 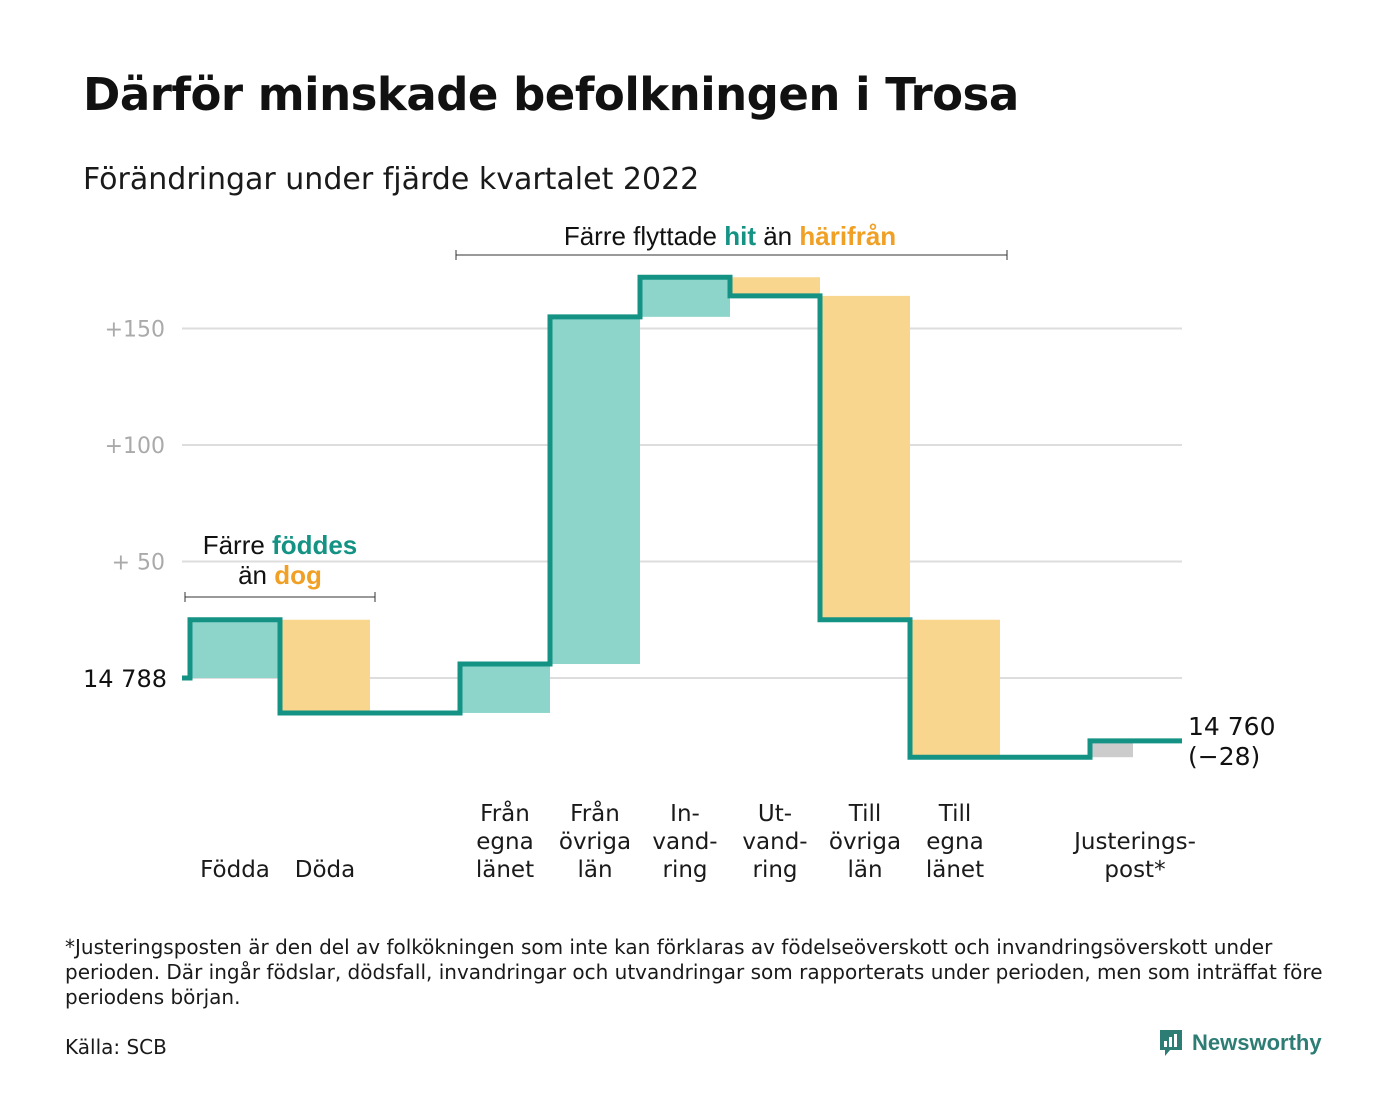 What do you see at coordinates (775, 814) in the screenshot?
I see `category-label: Ut-` at bounding box center [775, 814].